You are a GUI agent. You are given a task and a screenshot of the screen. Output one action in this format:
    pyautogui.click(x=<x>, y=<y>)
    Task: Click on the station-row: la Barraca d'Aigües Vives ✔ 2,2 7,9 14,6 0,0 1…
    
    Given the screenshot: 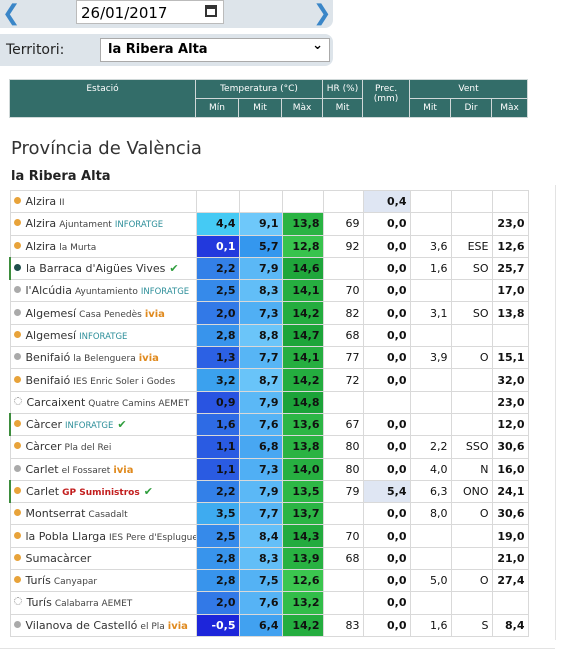 What is the action you would take?
    pyautogui.click(x=269, y=268)
    